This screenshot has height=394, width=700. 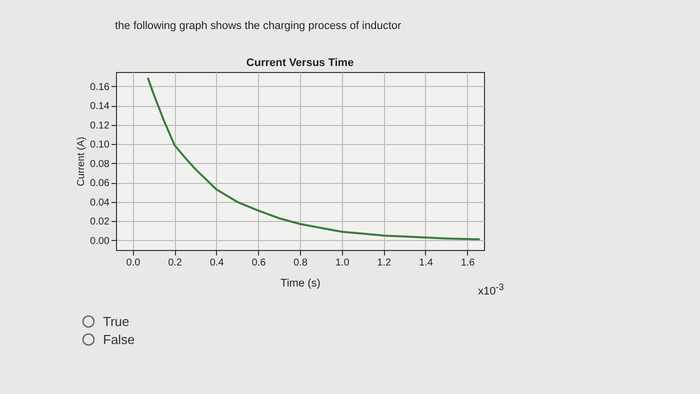 I want to click on x-tick-label: 1.2, so click(x=384, y=263).